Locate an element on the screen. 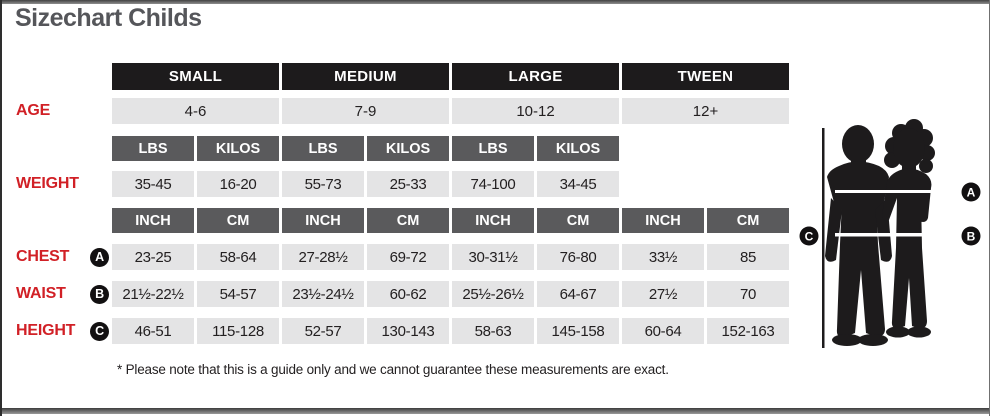  height-cm-tween: 152-163 is located at coordinates (748, 331).